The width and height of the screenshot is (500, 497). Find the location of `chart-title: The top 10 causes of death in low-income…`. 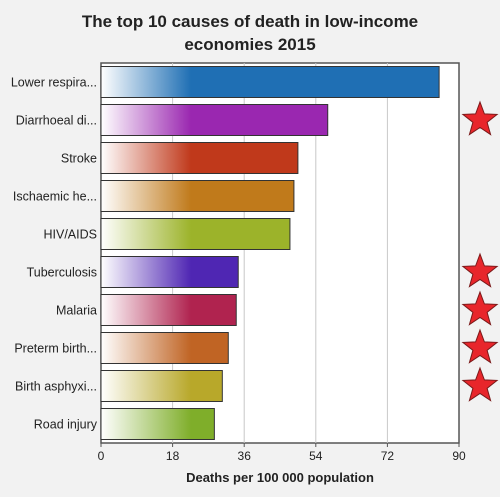

chart-title: The top 10 causes of death in low-income… is located at coordinates (250, 33).